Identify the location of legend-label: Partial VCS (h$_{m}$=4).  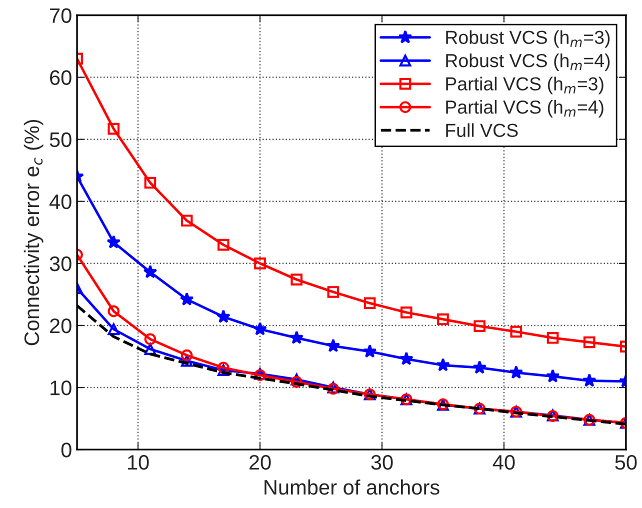
(525, 109).